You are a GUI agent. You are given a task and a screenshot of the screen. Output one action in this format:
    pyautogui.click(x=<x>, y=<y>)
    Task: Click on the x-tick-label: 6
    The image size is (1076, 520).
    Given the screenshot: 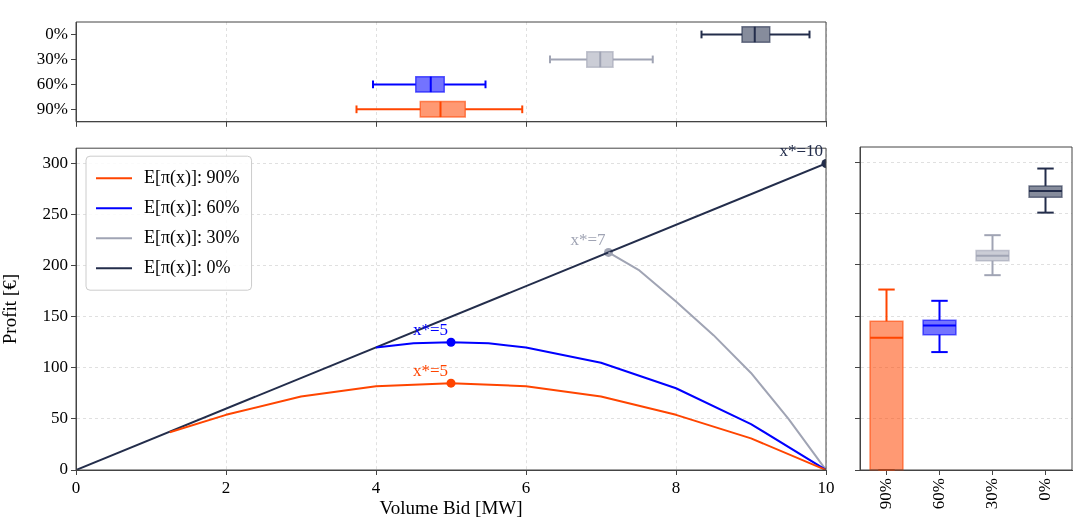 What is the action you would take?
    pyautogui.click(x=526, y=487)
    